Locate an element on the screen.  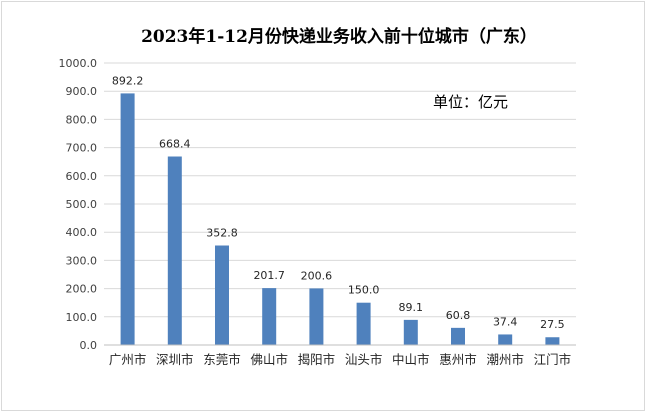
data-label: 668.4 is located at coordinates (175, 144).